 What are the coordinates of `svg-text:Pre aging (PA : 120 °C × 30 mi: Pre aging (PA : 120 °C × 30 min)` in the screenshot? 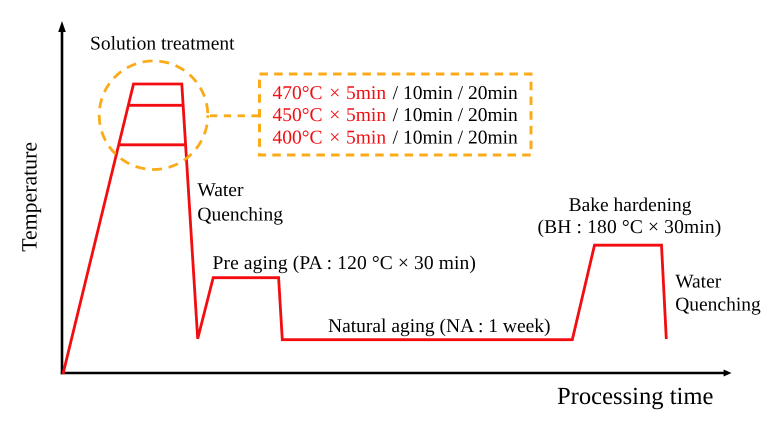 It's located at (345, 263).